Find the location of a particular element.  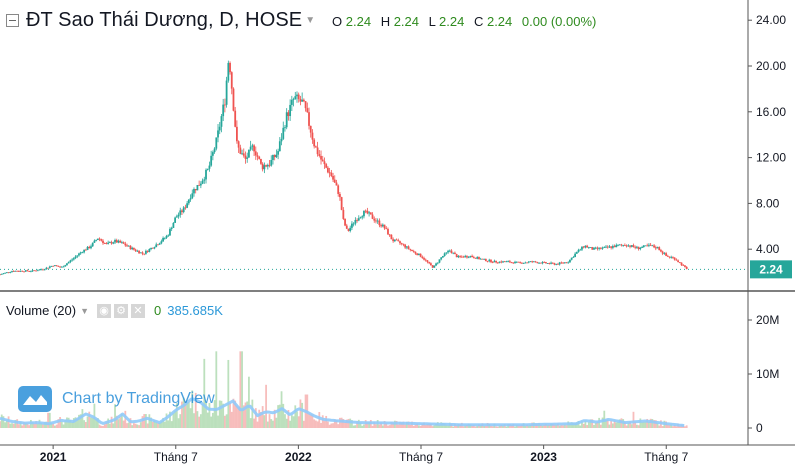

volume-label: Volume (20) is located at coordinates (41, 310).